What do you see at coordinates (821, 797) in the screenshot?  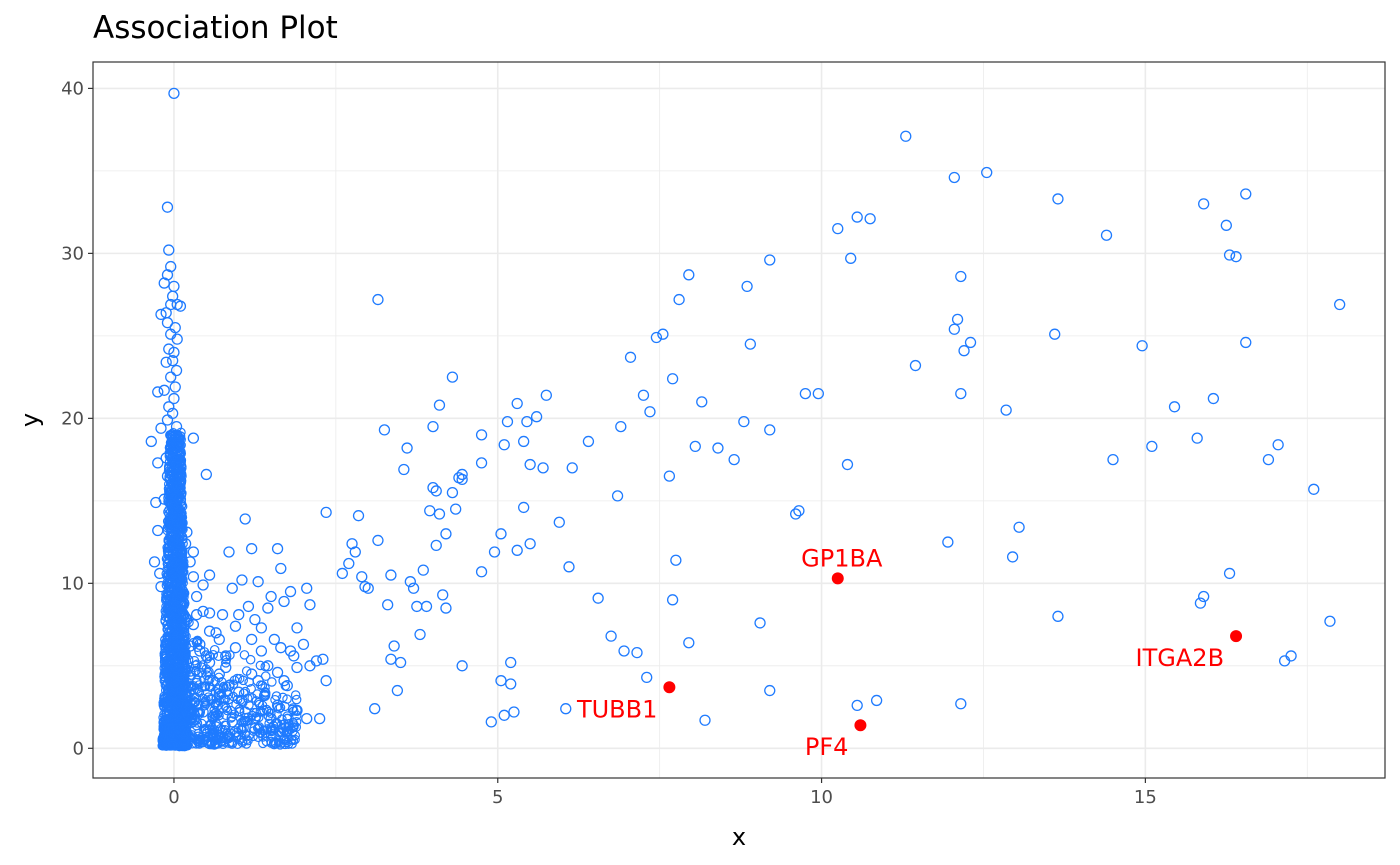 I see `x-tick-label: 10` at bounding box center [821, 797].